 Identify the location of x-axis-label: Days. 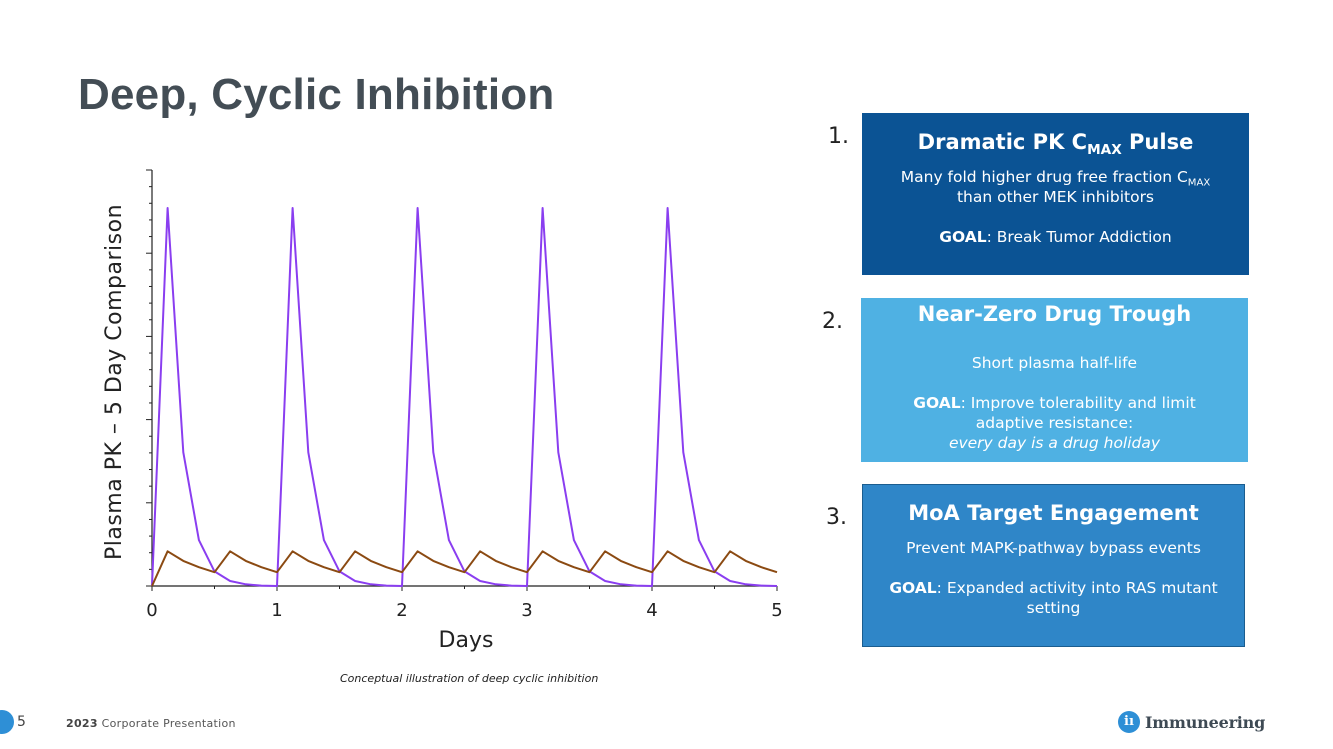
(466, 640).